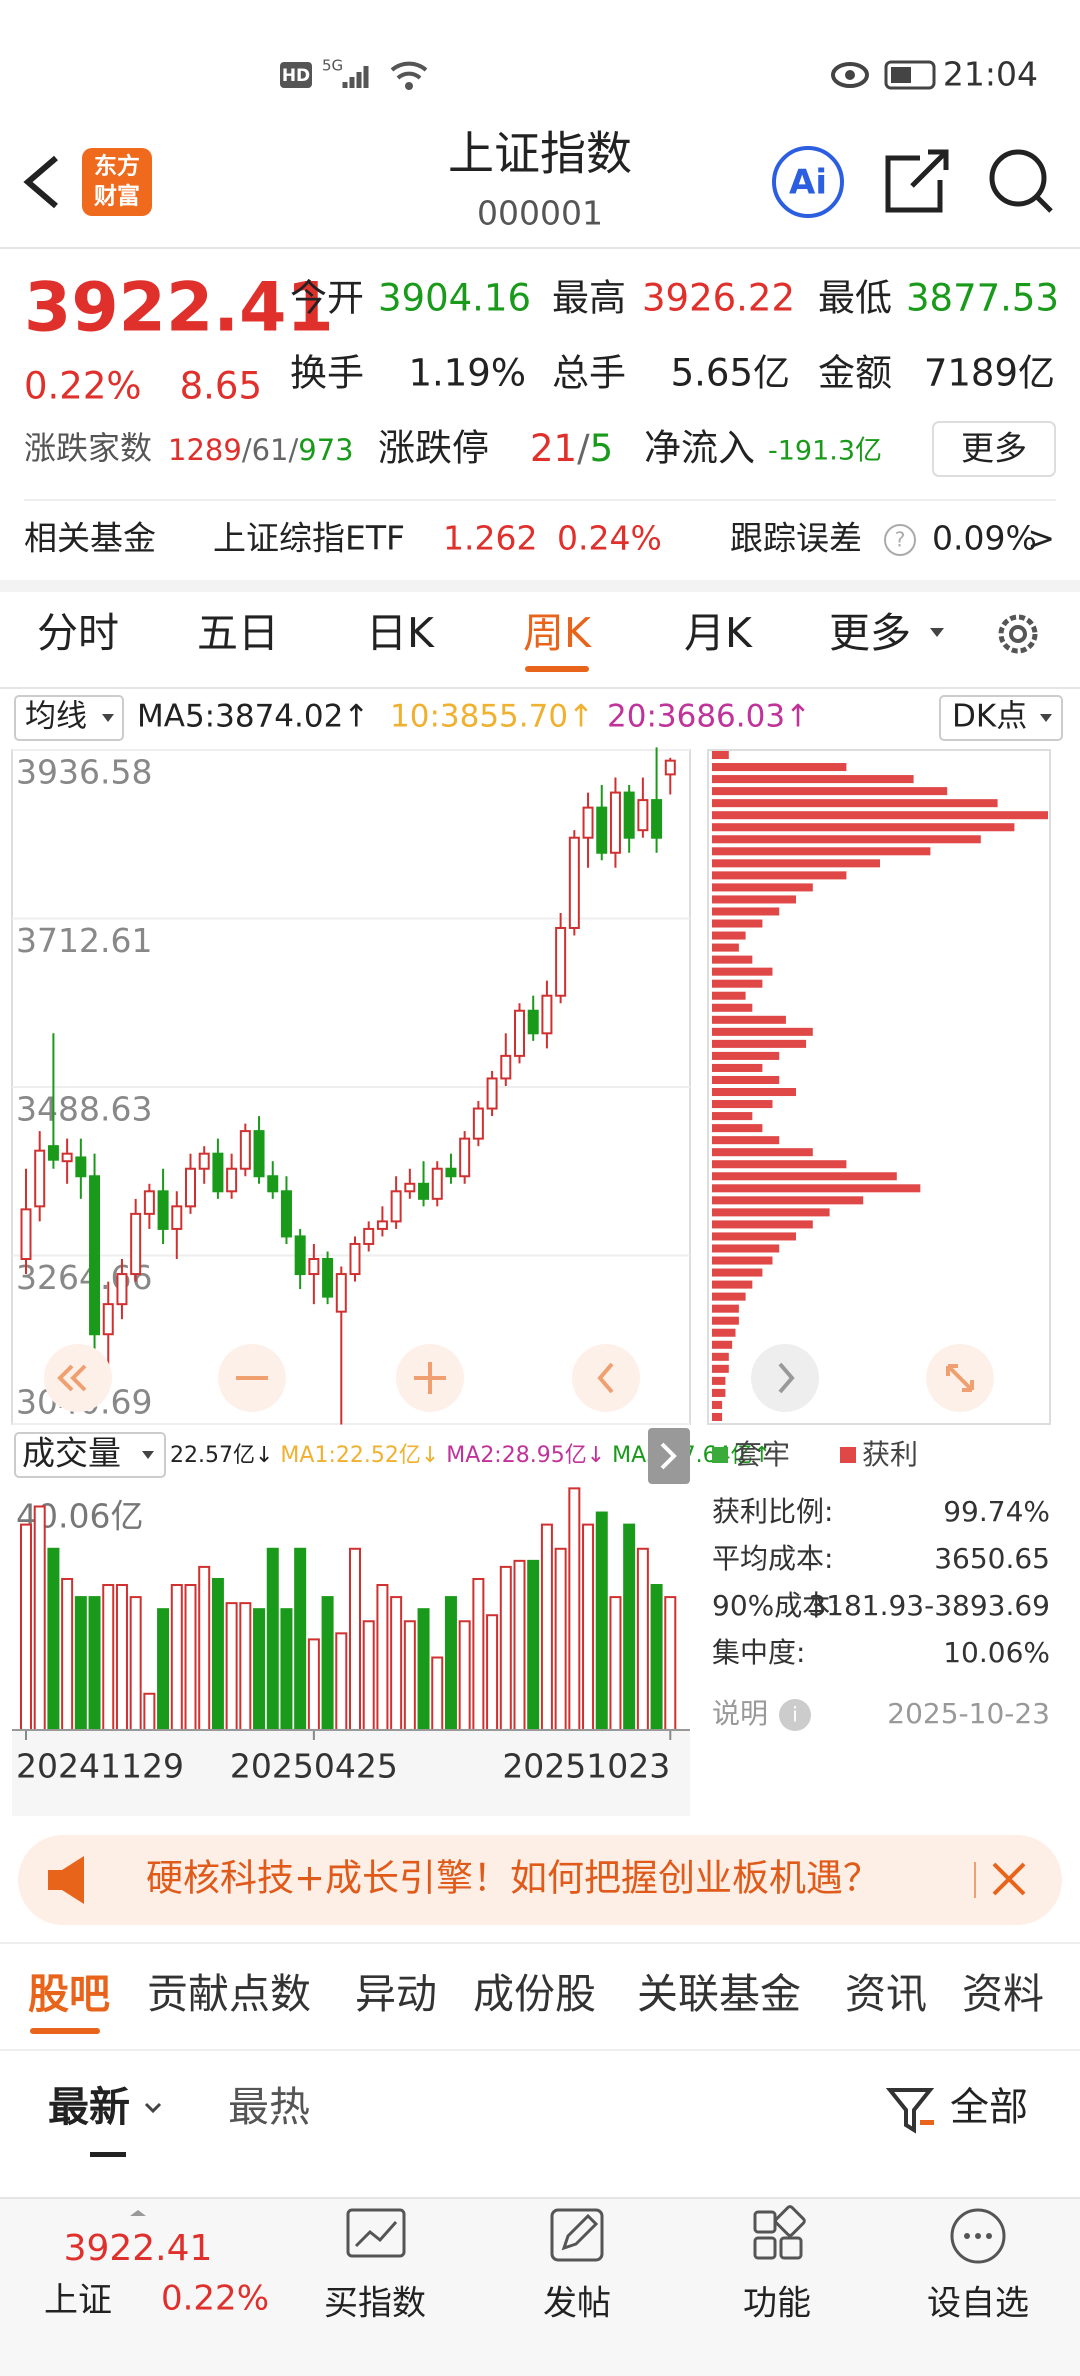  What do you see at coordinates (534, 1994) in the screenshot?
I see `sub-tab: 成份股` at bounding box center [534, 1994].